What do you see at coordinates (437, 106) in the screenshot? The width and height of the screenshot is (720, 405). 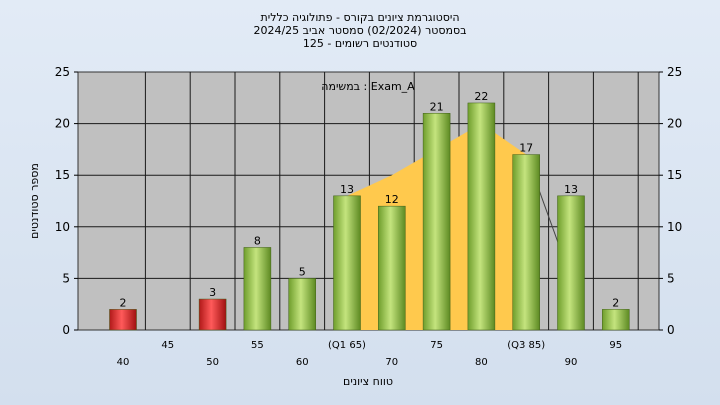 I see `data-label-75: 21` at bounding box center [437, 106].